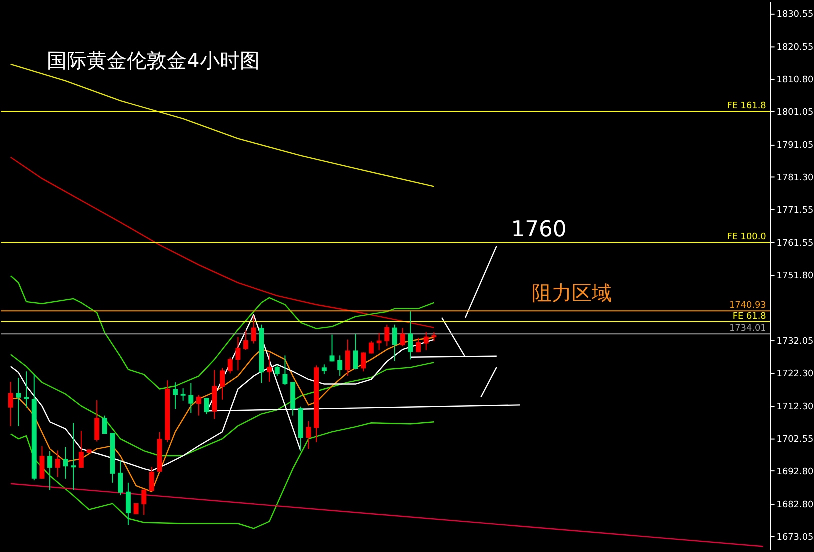 Image resolution: width=814 pixels, height=552 pixels. I want to click on annotation: 阻力区域, so click(572, 293).